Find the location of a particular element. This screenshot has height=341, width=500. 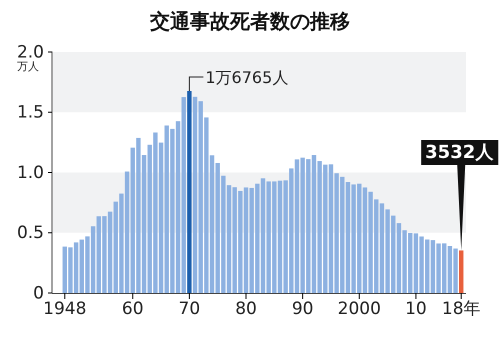

x-tick-label: 90 is located at coordinates (303, 309).